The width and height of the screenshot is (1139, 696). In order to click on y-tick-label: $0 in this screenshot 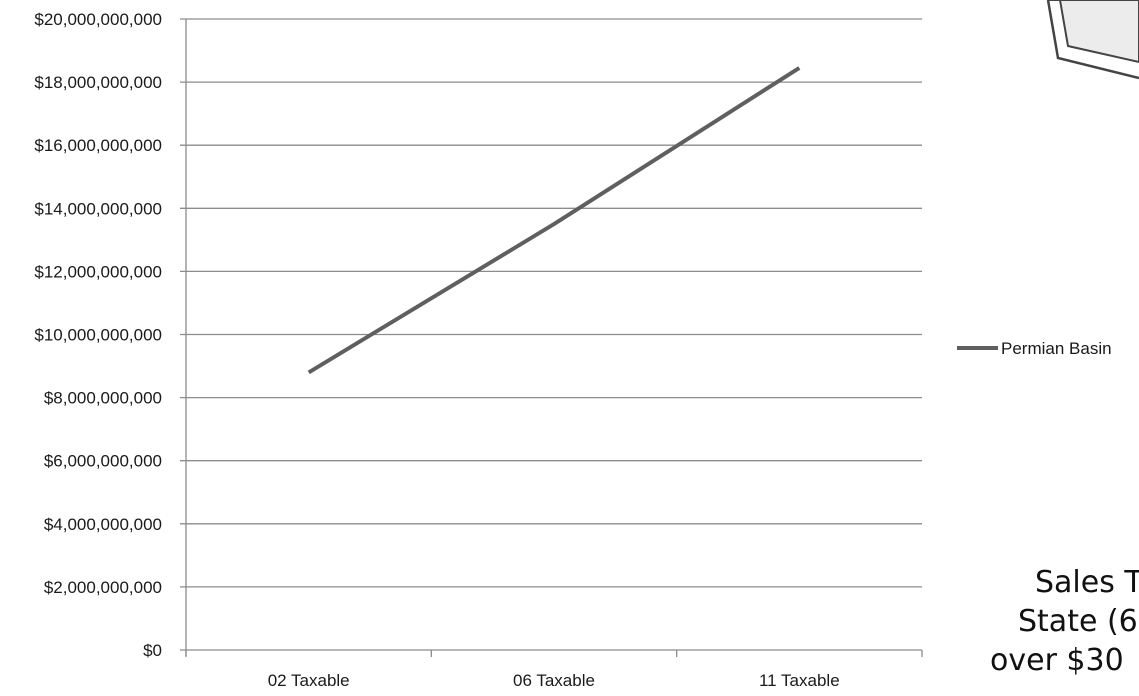, I will do `click(152, 650)`.